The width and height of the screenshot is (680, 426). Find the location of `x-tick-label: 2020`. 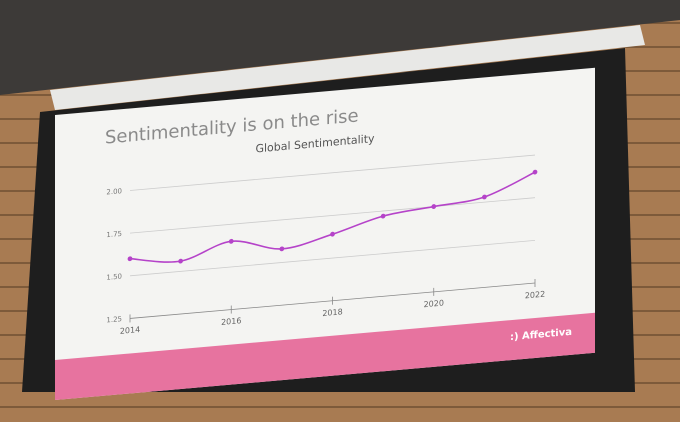

x-tick-label: 2020 is located at coordinates (434, 303).